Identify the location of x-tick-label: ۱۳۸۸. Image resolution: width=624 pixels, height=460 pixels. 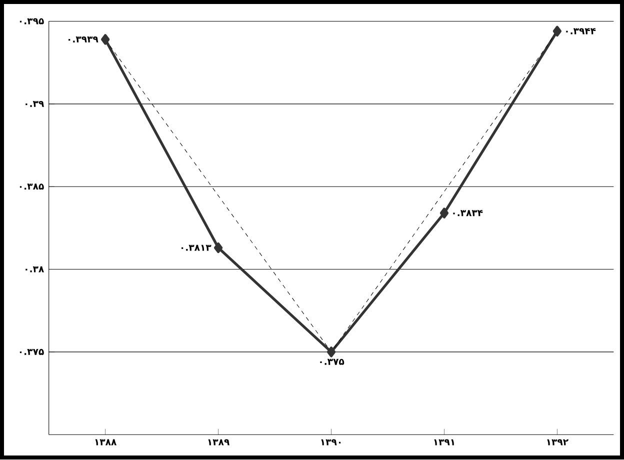
(106, 443).